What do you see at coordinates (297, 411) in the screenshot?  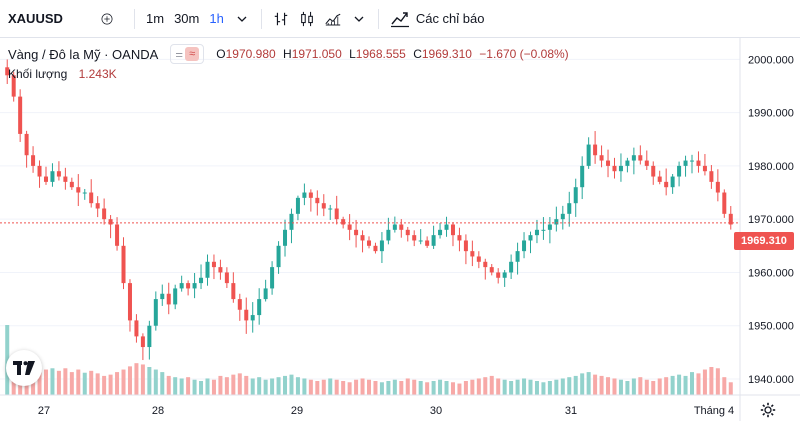 I see `time-tick-label: 29` at bounding box center [297, 411].